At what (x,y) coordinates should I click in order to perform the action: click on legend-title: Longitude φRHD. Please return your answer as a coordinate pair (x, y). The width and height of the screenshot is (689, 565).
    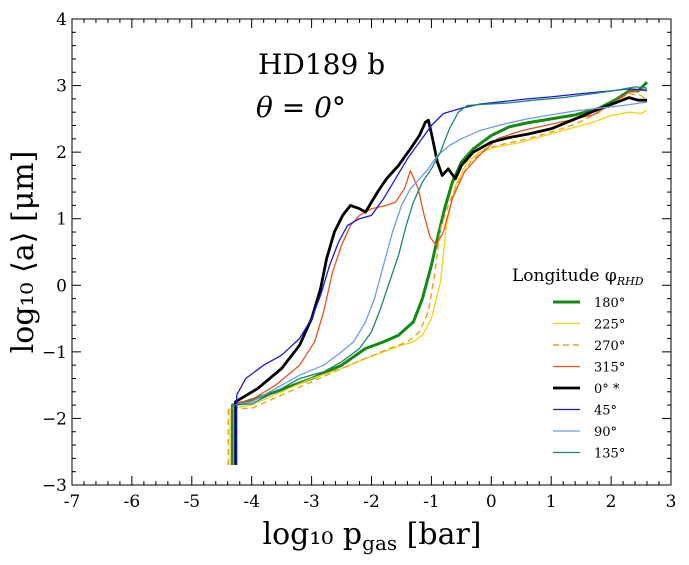
    Looking at the image, I should click on (578, 277).